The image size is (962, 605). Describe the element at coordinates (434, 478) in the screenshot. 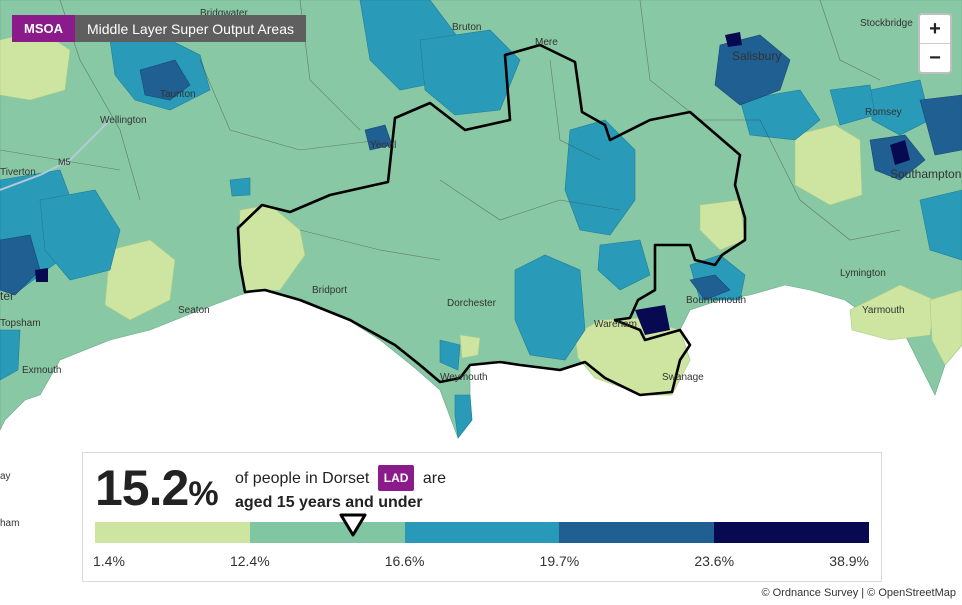

I see `stat-text-after: are` at that location.